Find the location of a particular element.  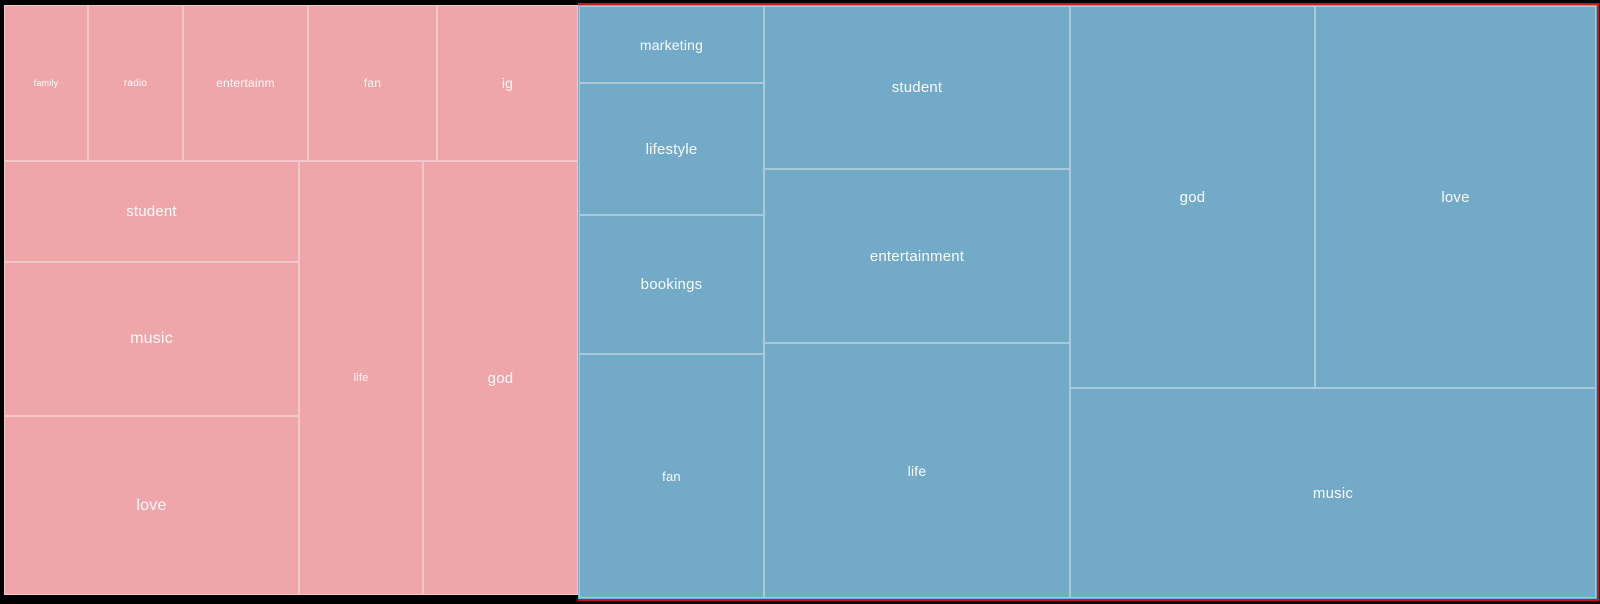

treemap-cell-right-entertainment: entertainment is located at coordinates (917, 256).